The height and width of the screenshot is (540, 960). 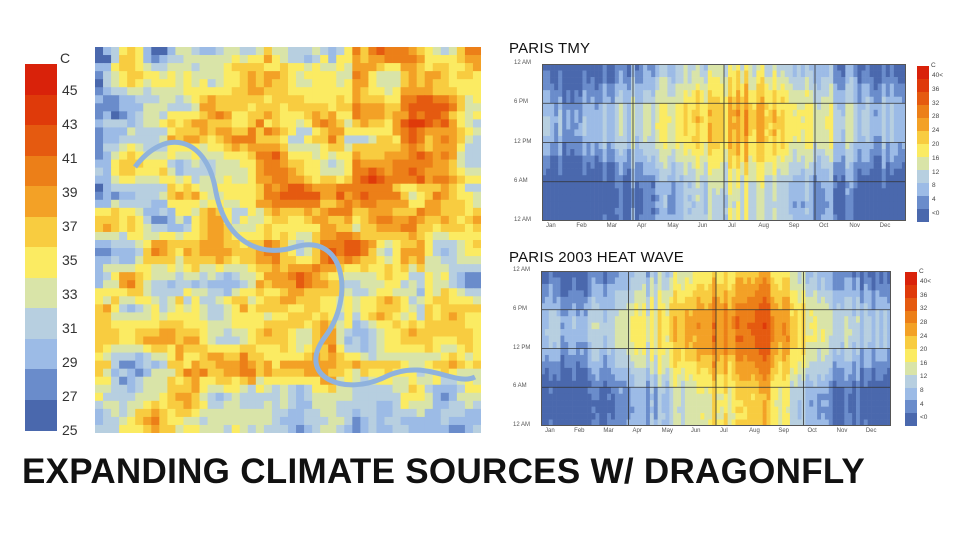 What do you see at coordinates (934, 200) in the screenshot?
I see `heatmap-legend-label: 4` at bounding box center [934, 200].